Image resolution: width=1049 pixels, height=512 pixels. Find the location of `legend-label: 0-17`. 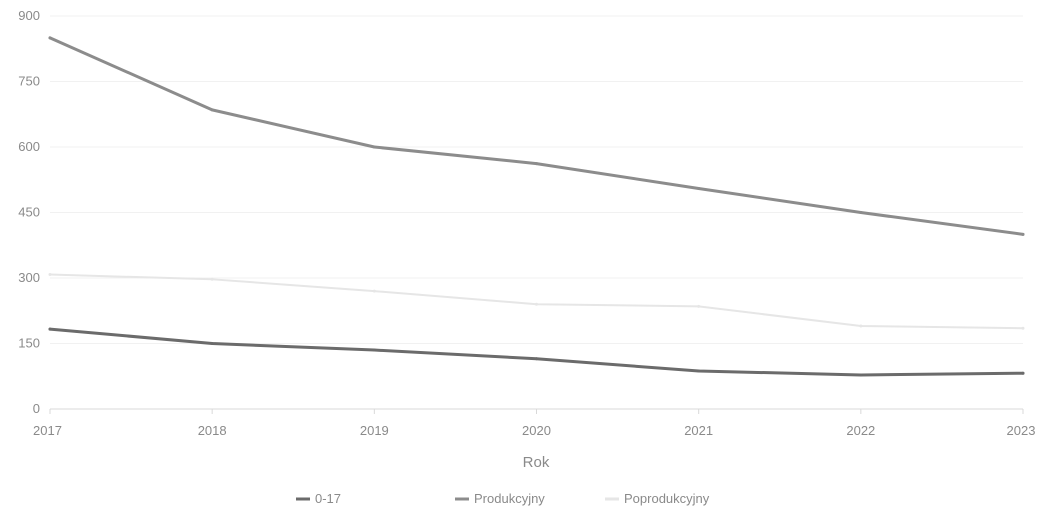

legend-label: 0-17 is located at coordinates (328, 498).